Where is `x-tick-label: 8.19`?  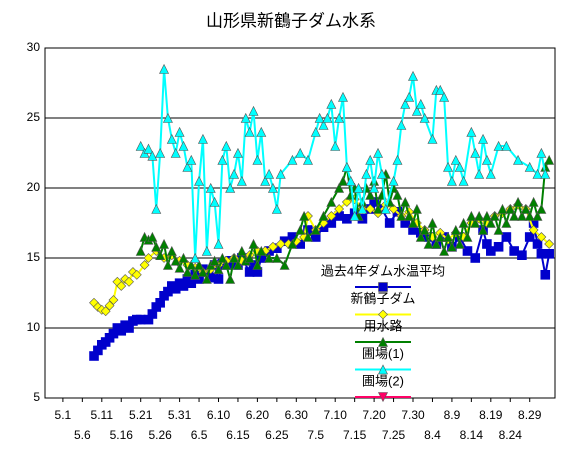 x-tick-label: 8.19 is located at coordinates (491, 415).